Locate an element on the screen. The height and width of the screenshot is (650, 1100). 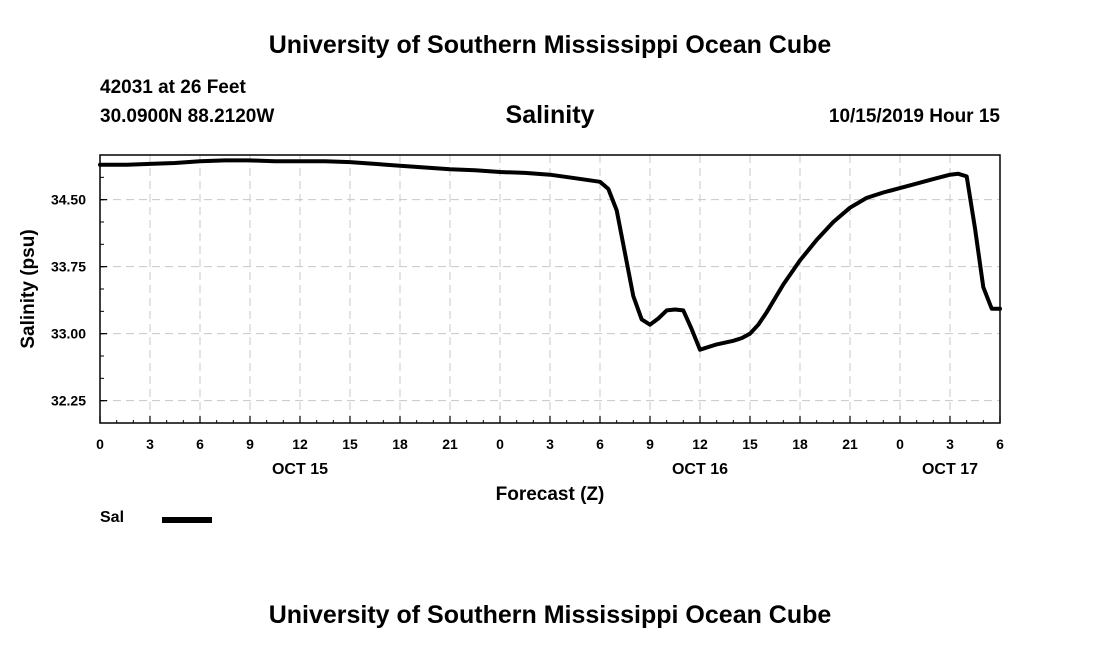
y-tick-label: 34.50 is located at coordinates (68, 200).